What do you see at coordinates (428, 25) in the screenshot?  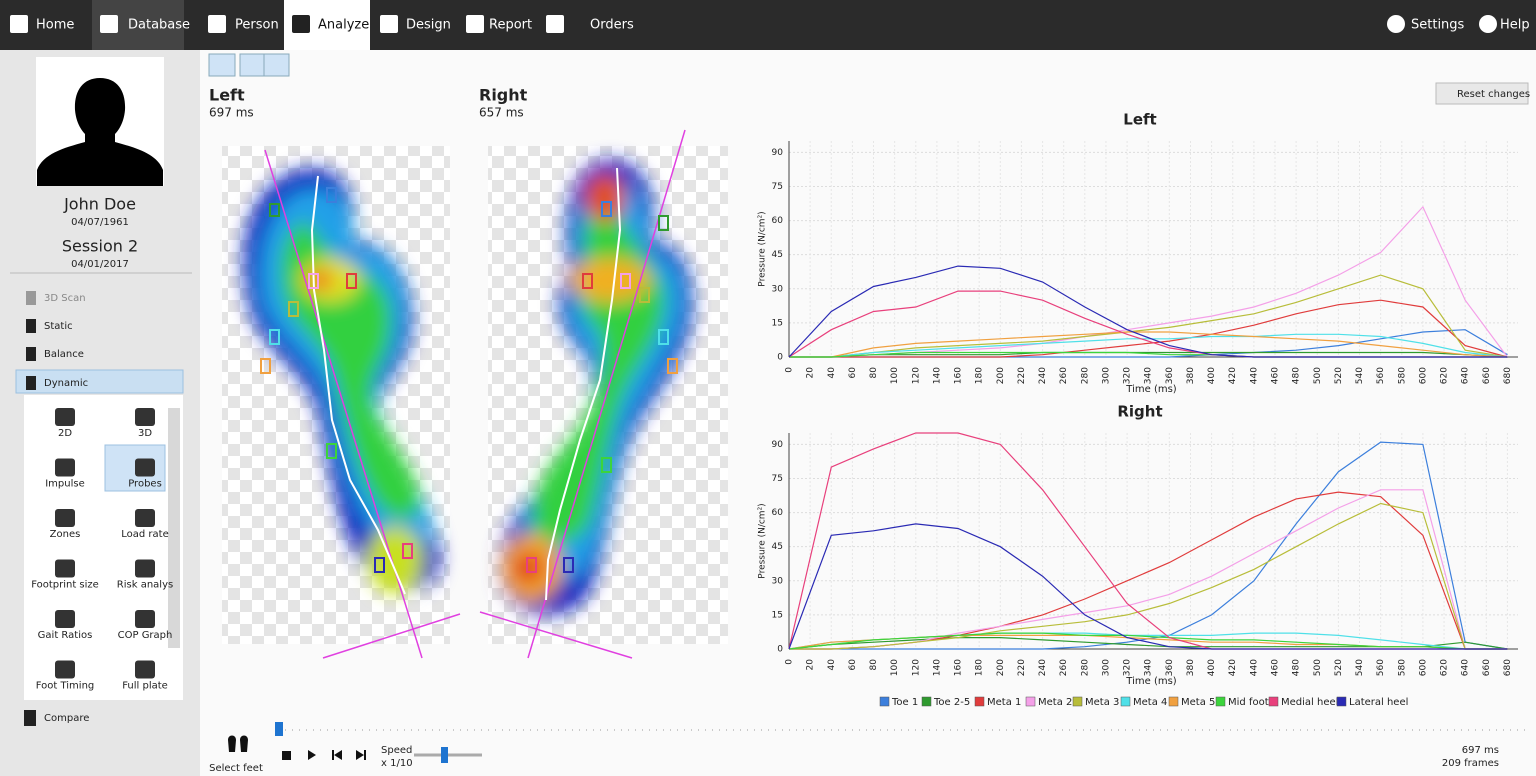 I see `nav-item: Design` at bounding box center [428, 25].